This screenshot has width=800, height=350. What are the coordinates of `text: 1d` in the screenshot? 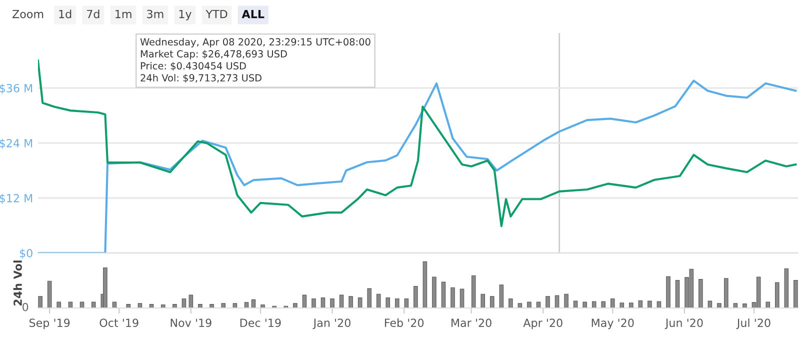 It's located at (65, 14).